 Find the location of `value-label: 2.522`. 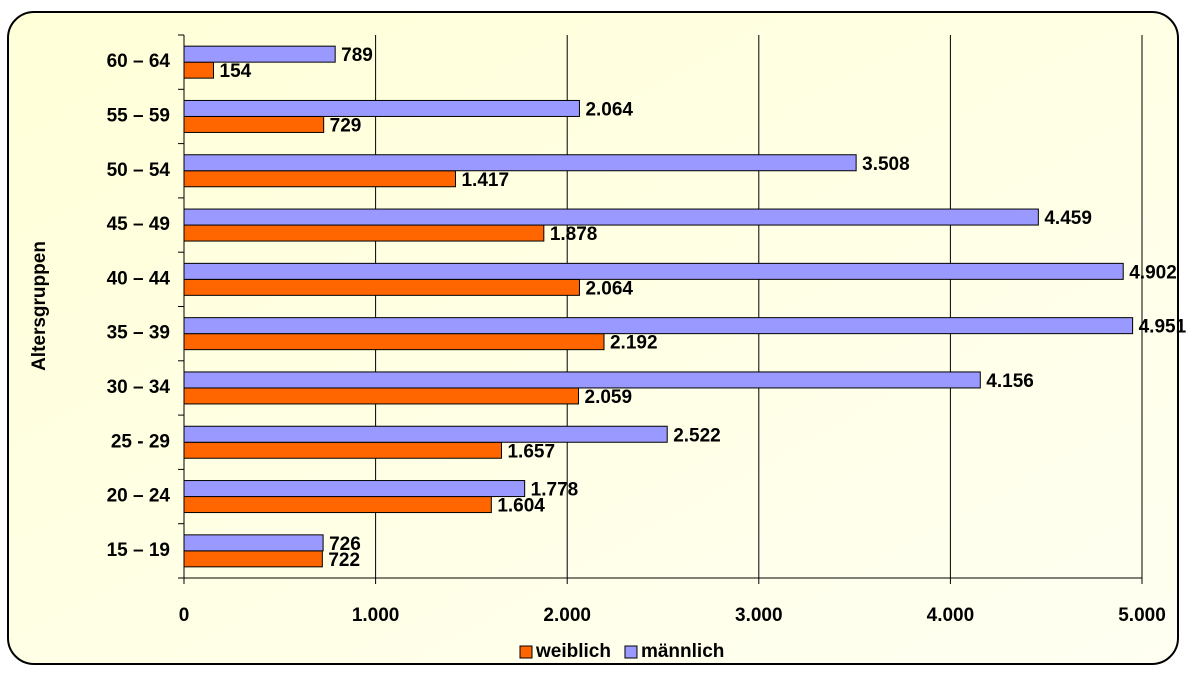

value-label: 2.522 is located at coordinates (697, 435).